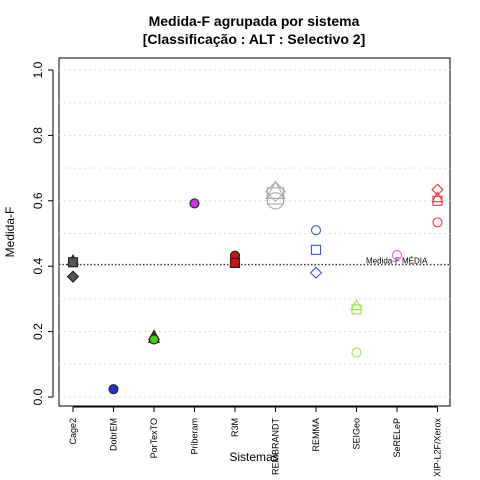 This screenshot has height=480, width=480. Describe the element at coordinates (253, 457) in the screenshot. I see `x-axis-title: Sistemas` at that location.